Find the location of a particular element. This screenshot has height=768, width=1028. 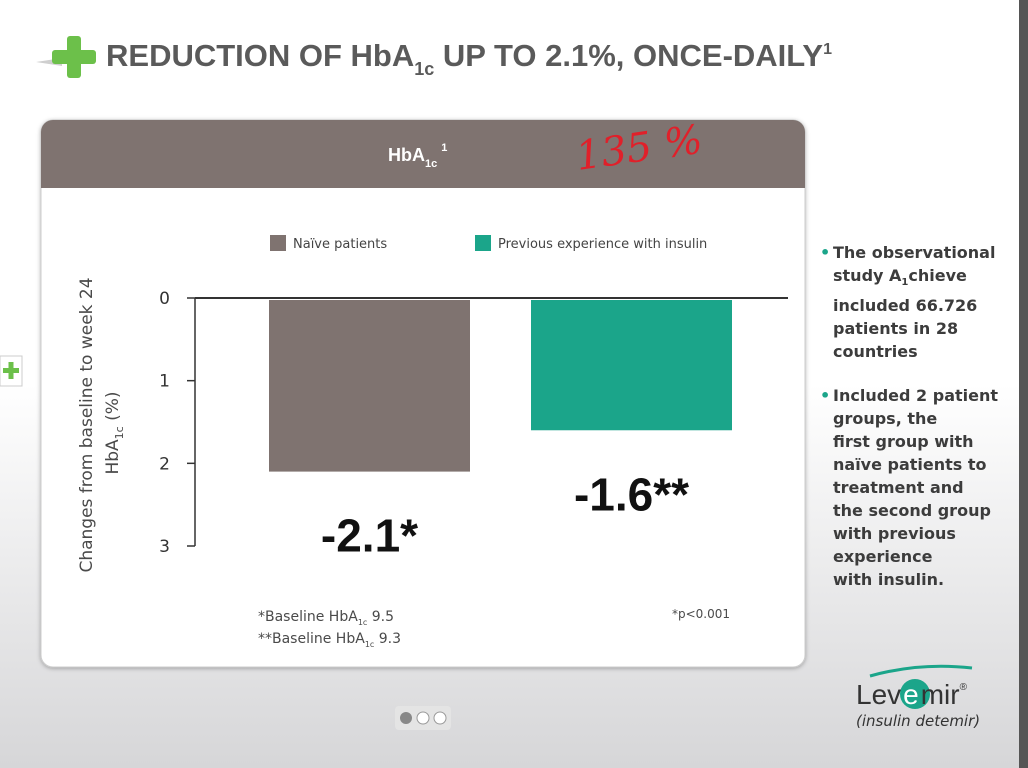

pager is located at coordinates (423, 718).